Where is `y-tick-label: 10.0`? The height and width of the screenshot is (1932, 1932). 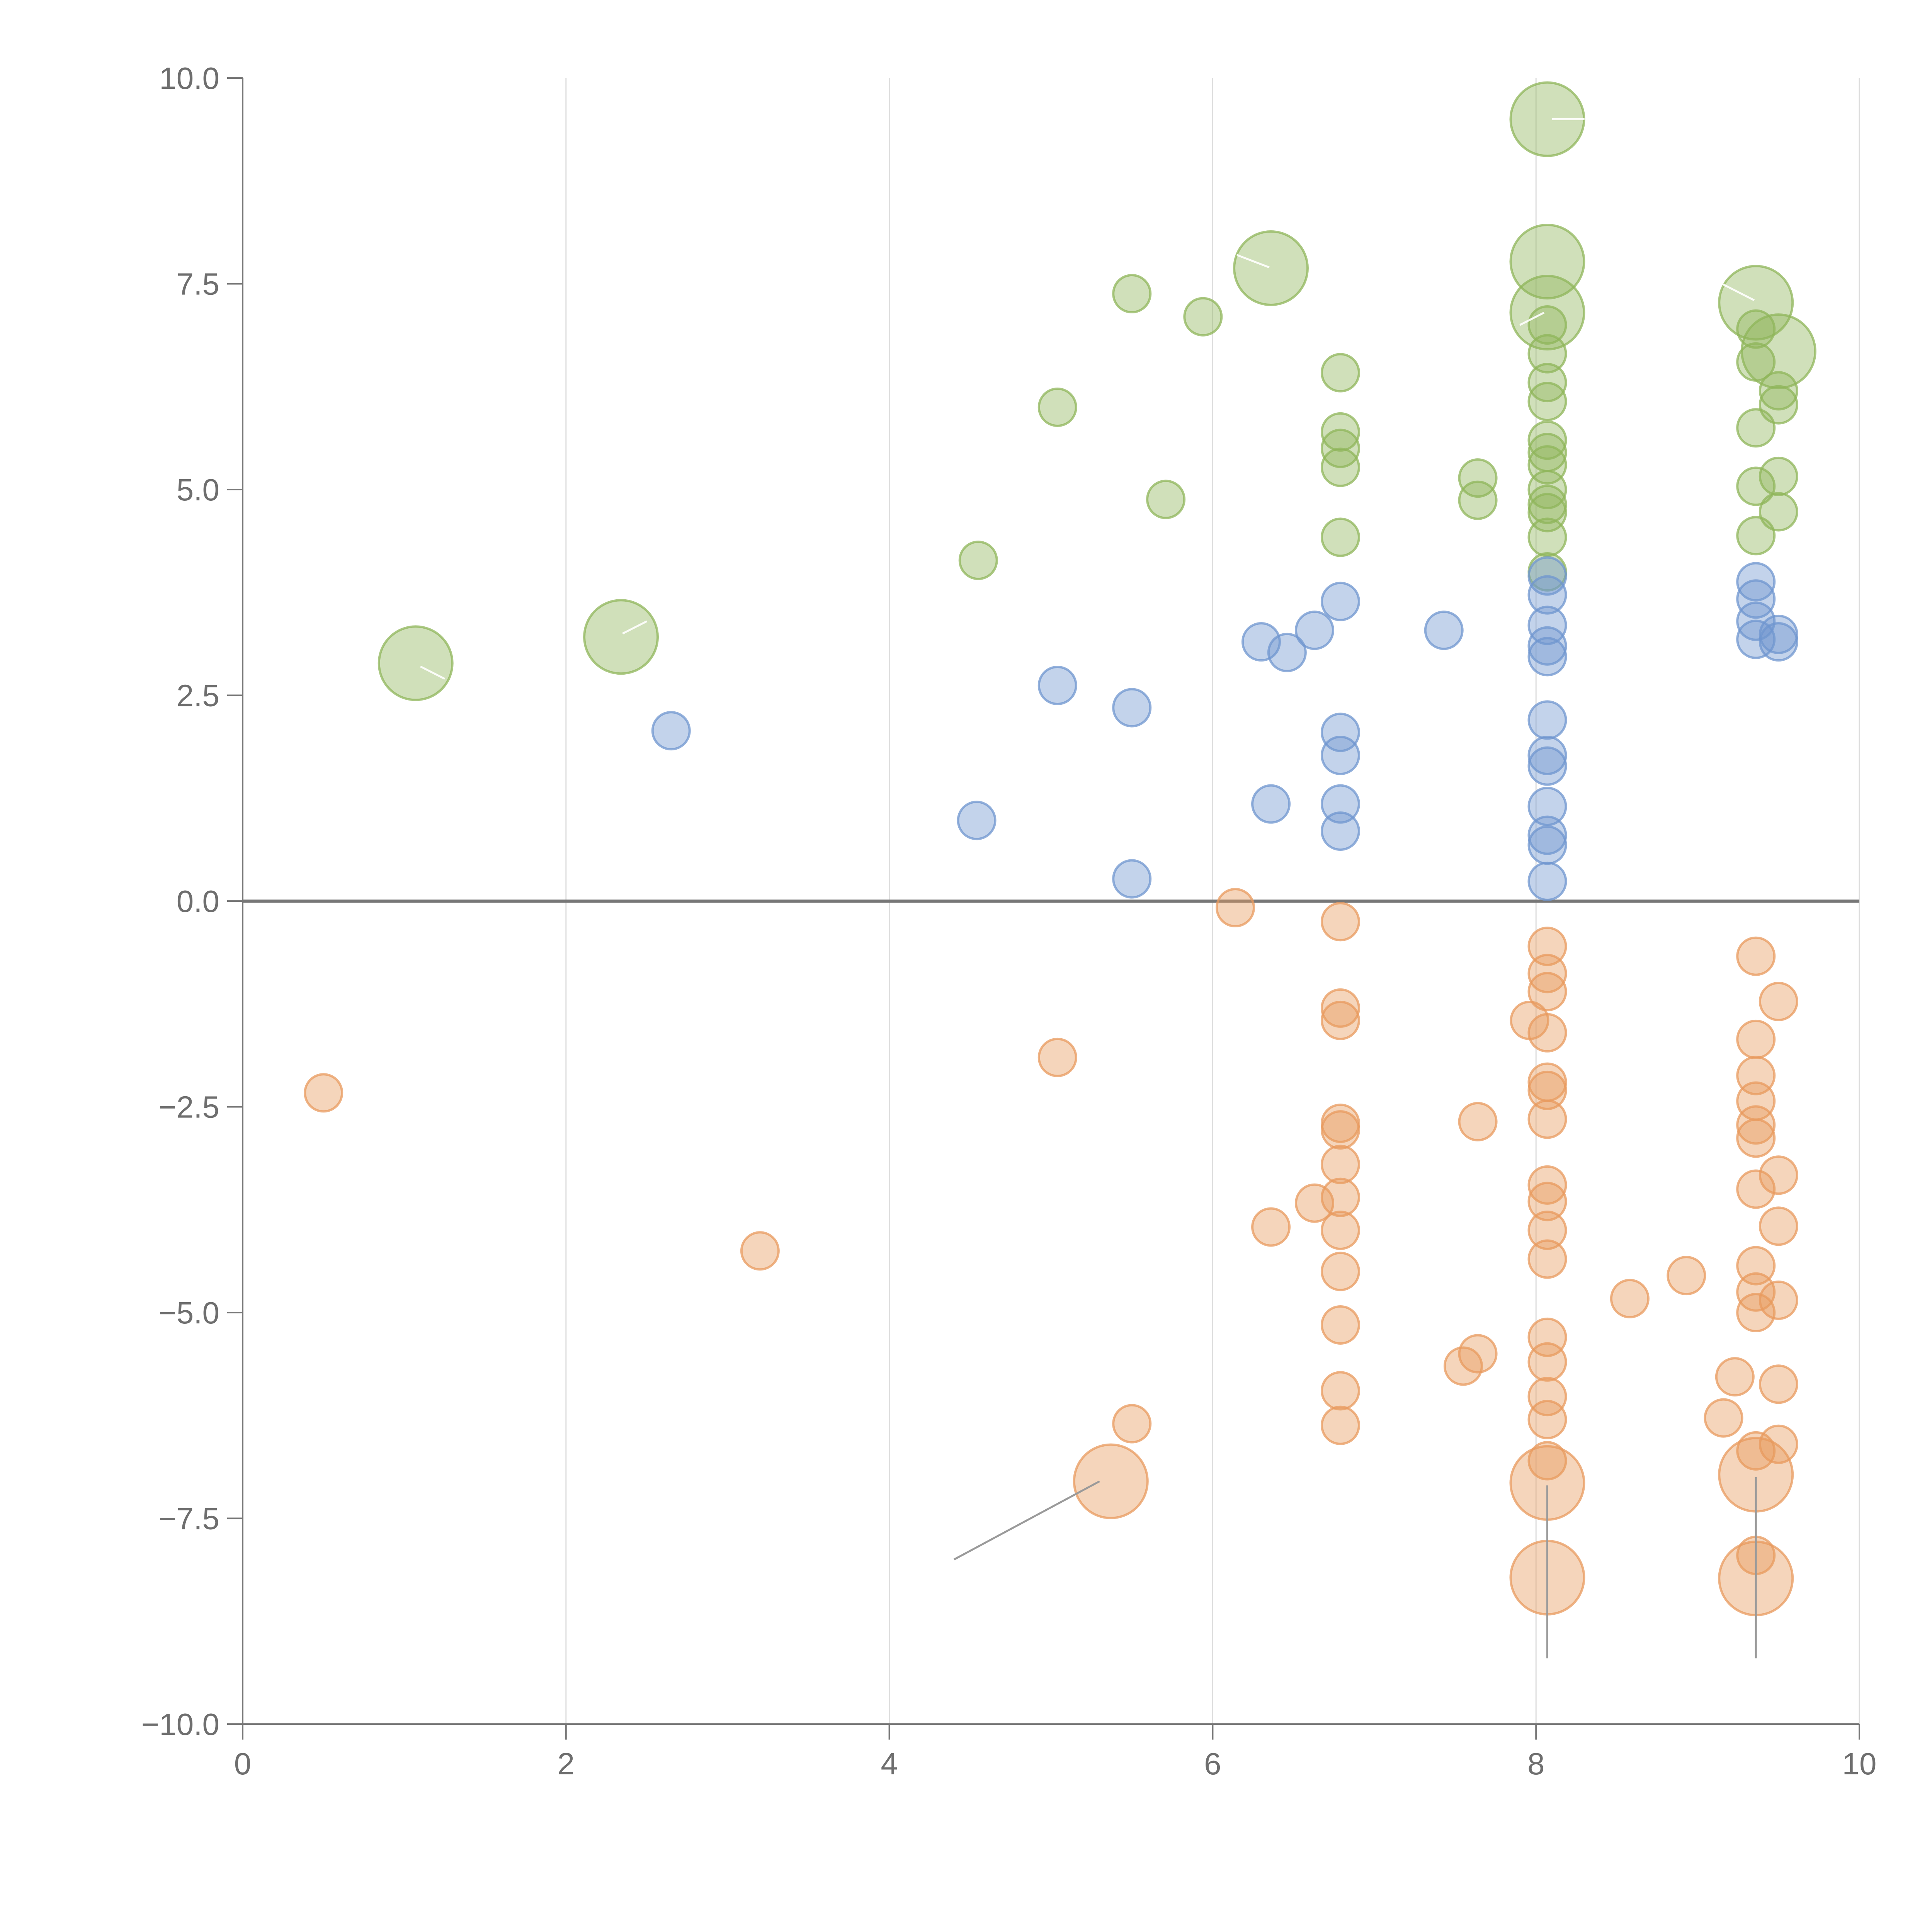 y-tick-label: 10.0 is located at coordinates (189, 78).